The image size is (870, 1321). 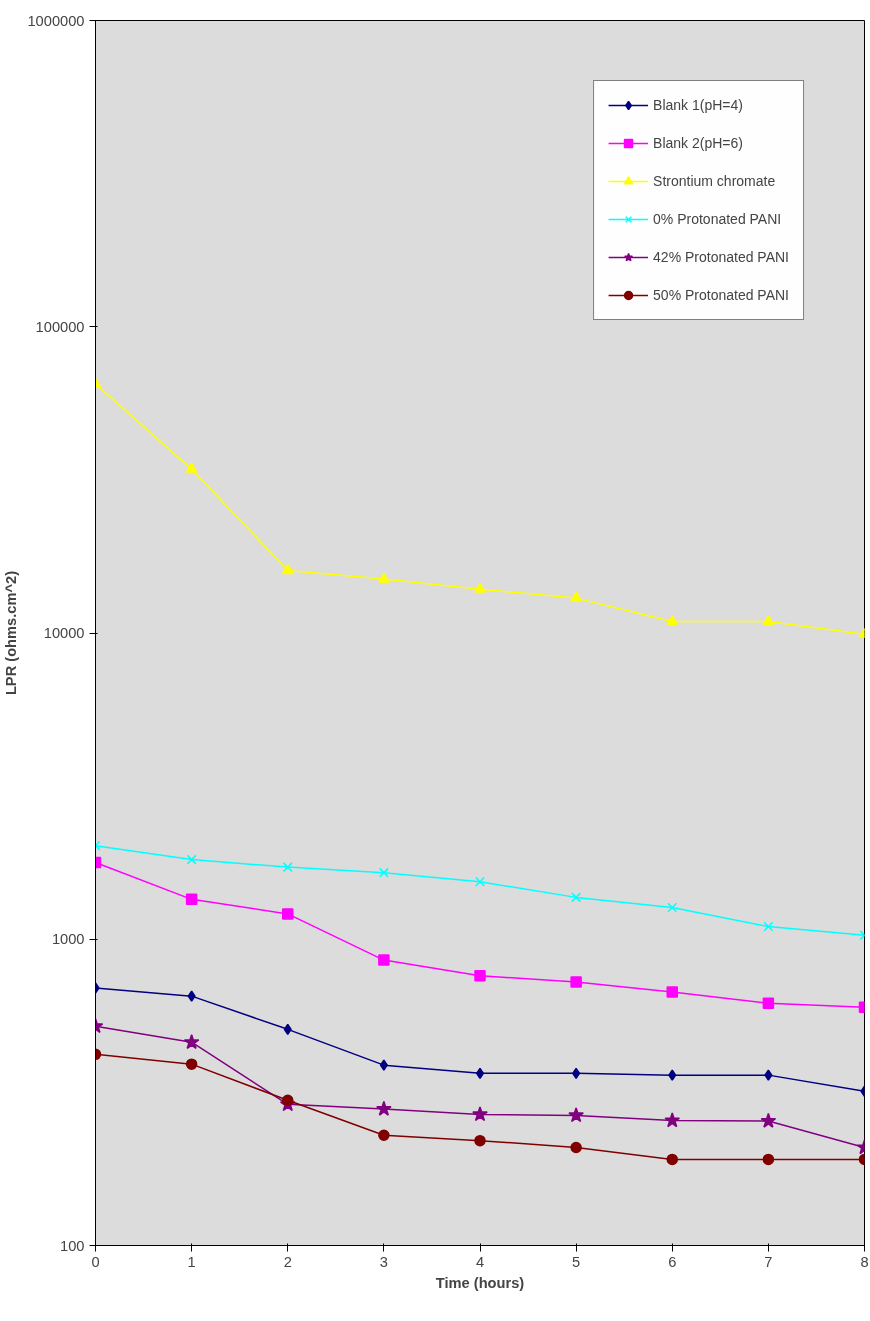 What do you see at coordinates (383, 1261) in the screenshot?
I see `x-tick-label: 3` at bounding box center [383, 1261].